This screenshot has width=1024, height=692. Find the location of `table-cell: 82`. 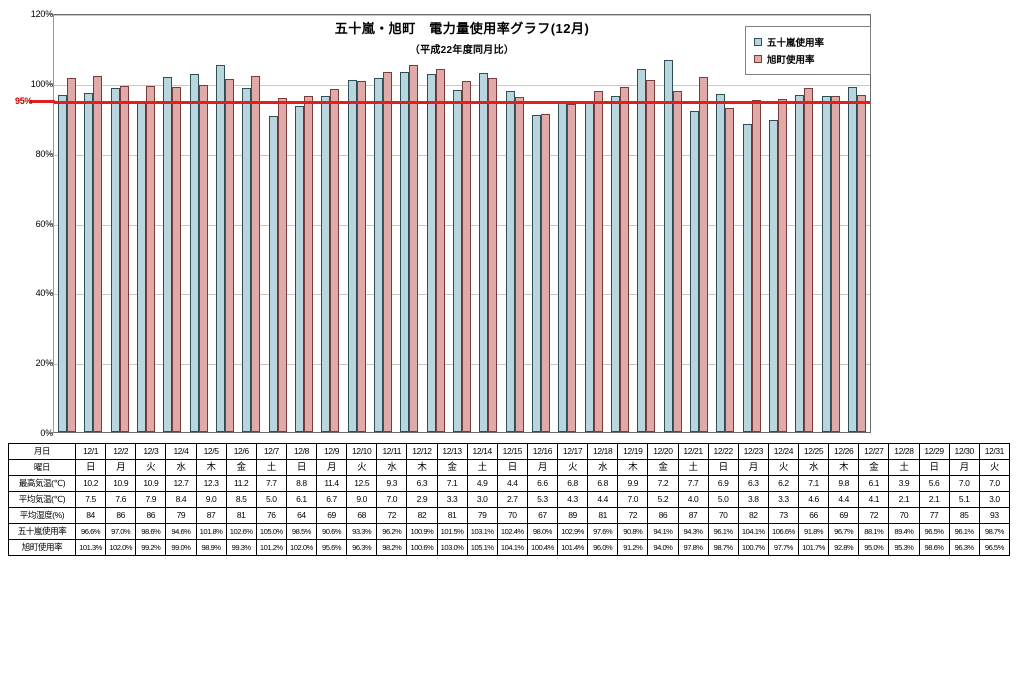

table-cell: 82 is located at coordinates (753, 515).